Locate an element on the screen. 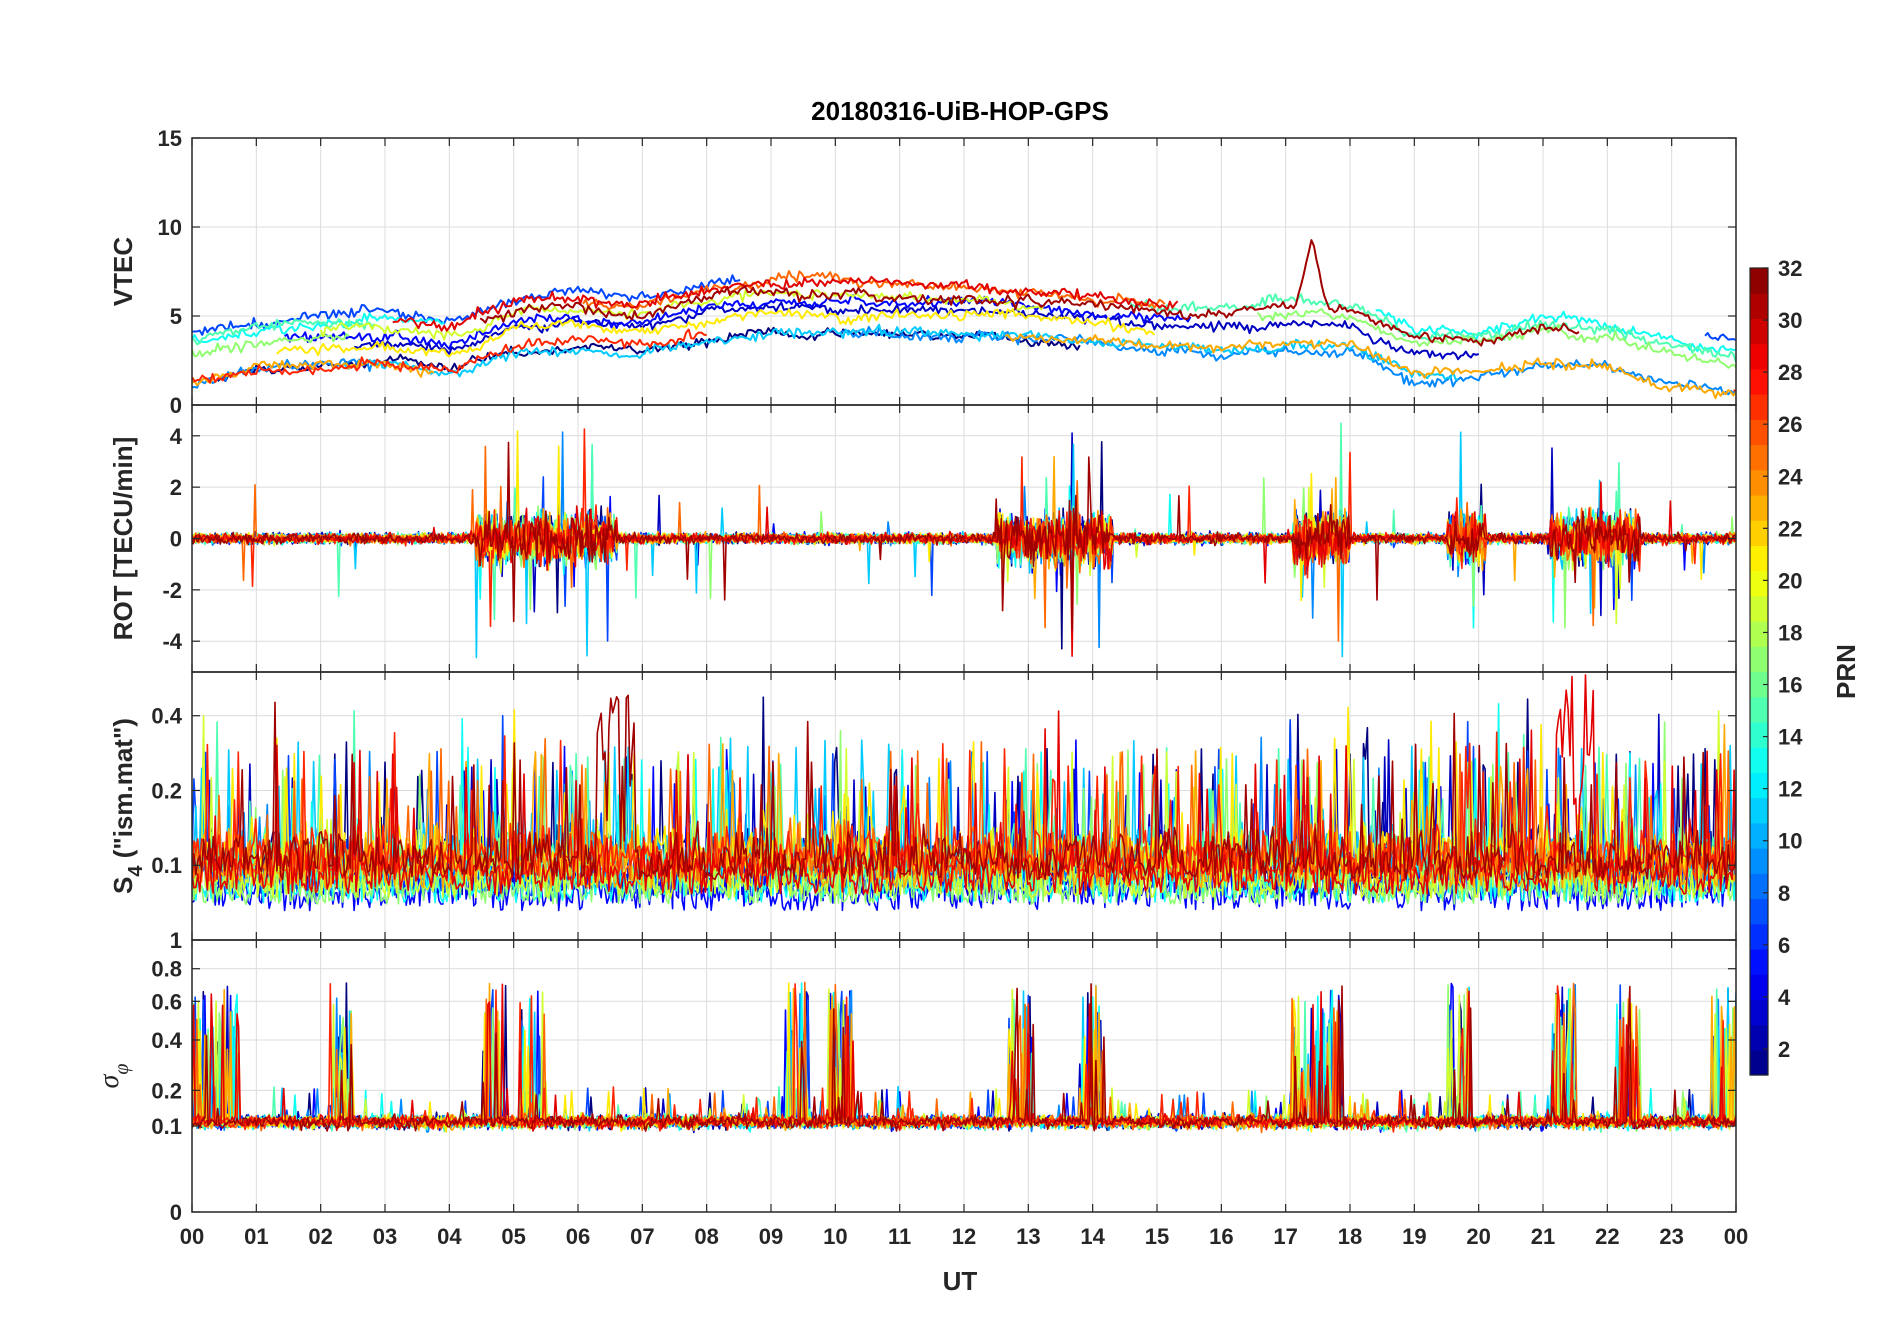  y-tick-label-rot: -2 is located at coordinates (172, 590).